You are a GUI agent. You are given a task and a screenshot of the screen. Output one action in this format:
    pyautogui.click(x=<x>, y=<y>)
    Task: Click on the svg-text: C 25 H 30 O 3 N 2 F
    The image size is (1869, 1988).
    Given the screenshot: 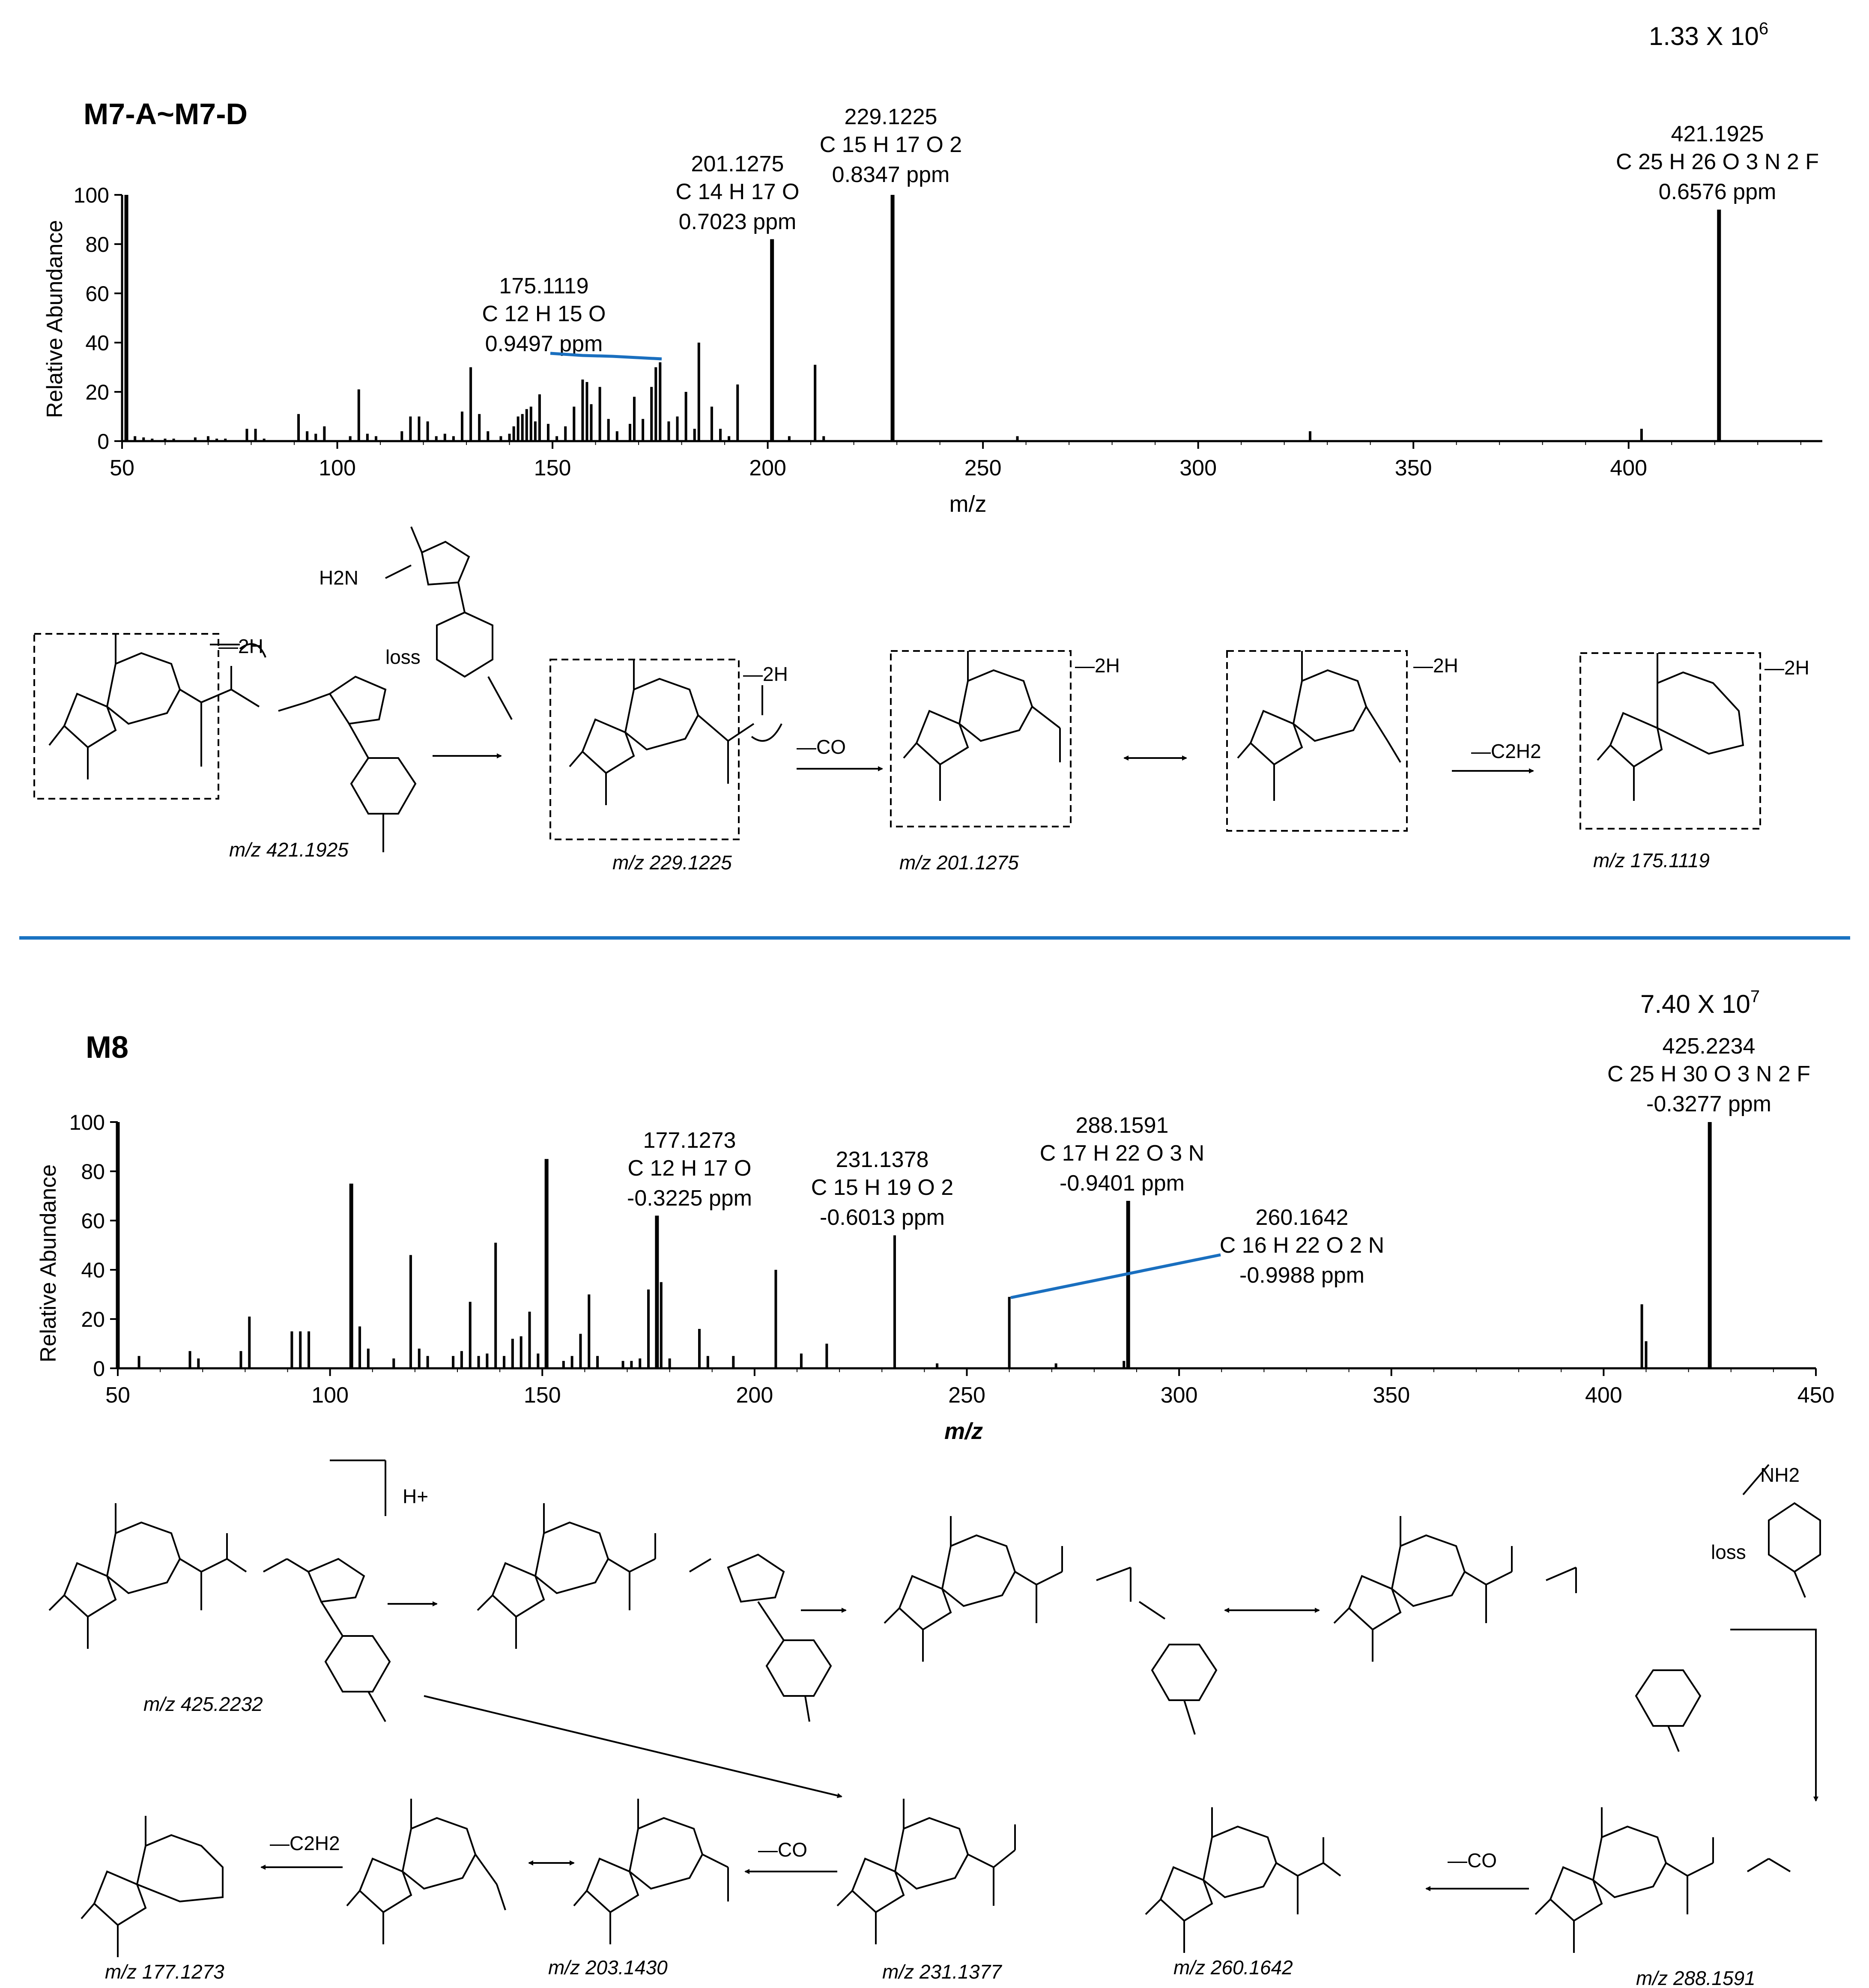 What is the action you would take?
    pyautogui.click(x=1708, y=1074)
    